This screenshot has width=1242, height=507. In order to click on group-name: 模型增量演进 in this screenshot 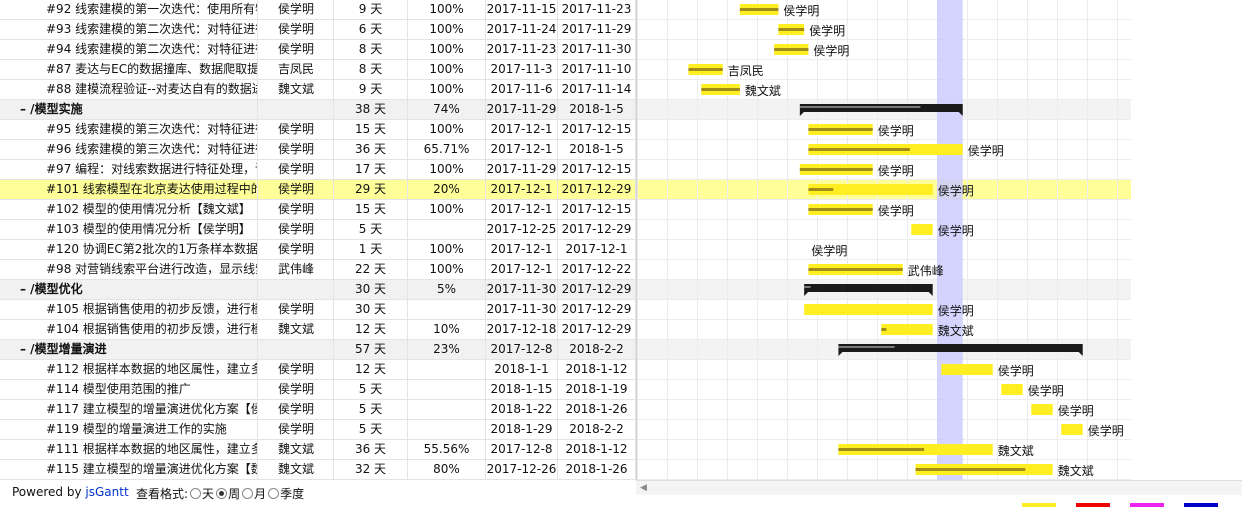, I will do `click(70, 349)`.